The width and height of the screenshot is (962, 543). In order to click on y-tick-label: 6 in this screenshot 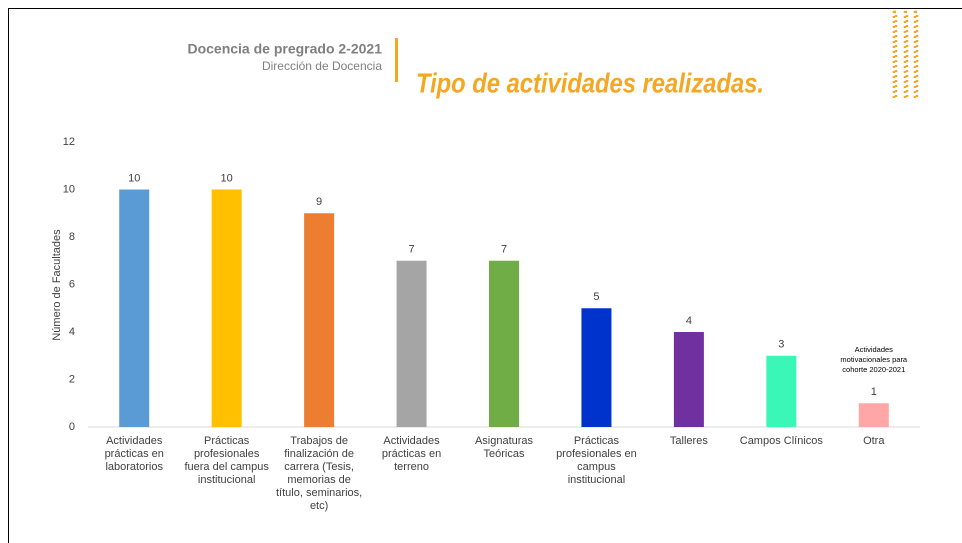, I will do `click(72, 284)`.